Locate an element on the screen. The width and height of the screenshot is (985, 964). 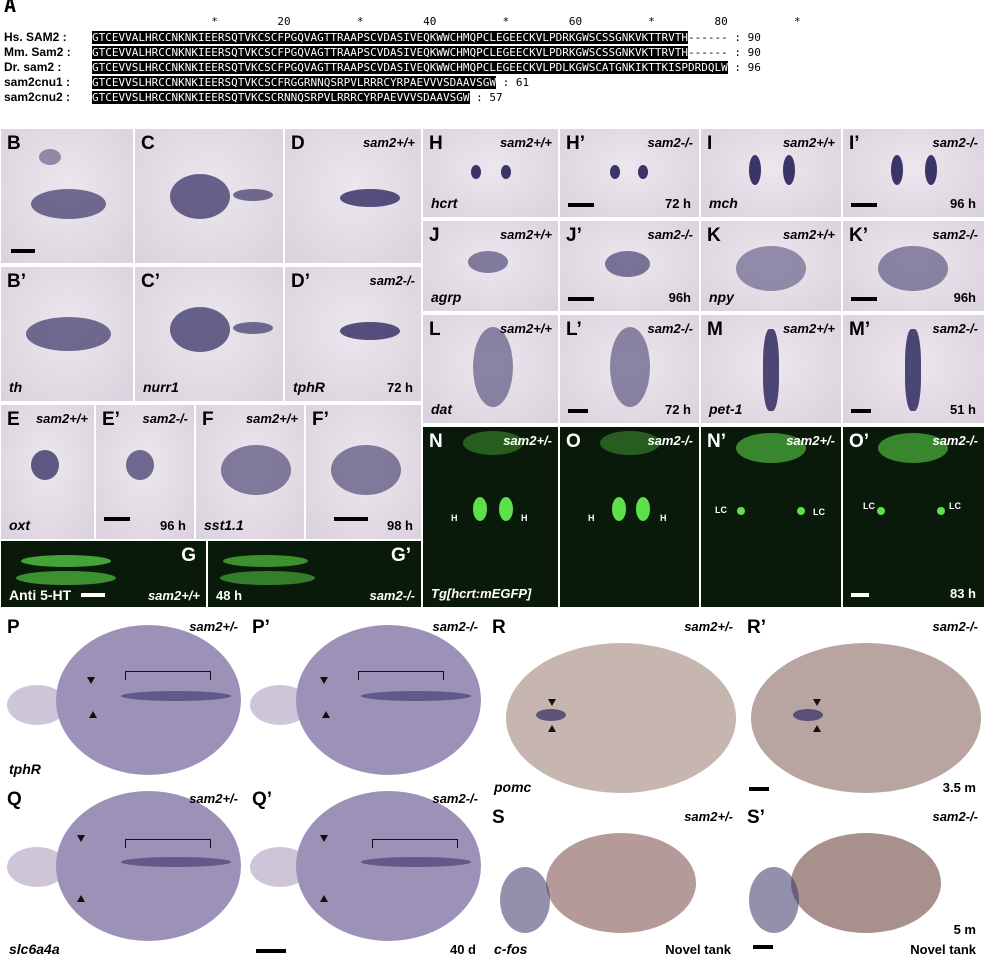
panel-l: L sam2+/+ dat is located at coordinates (490, 369).